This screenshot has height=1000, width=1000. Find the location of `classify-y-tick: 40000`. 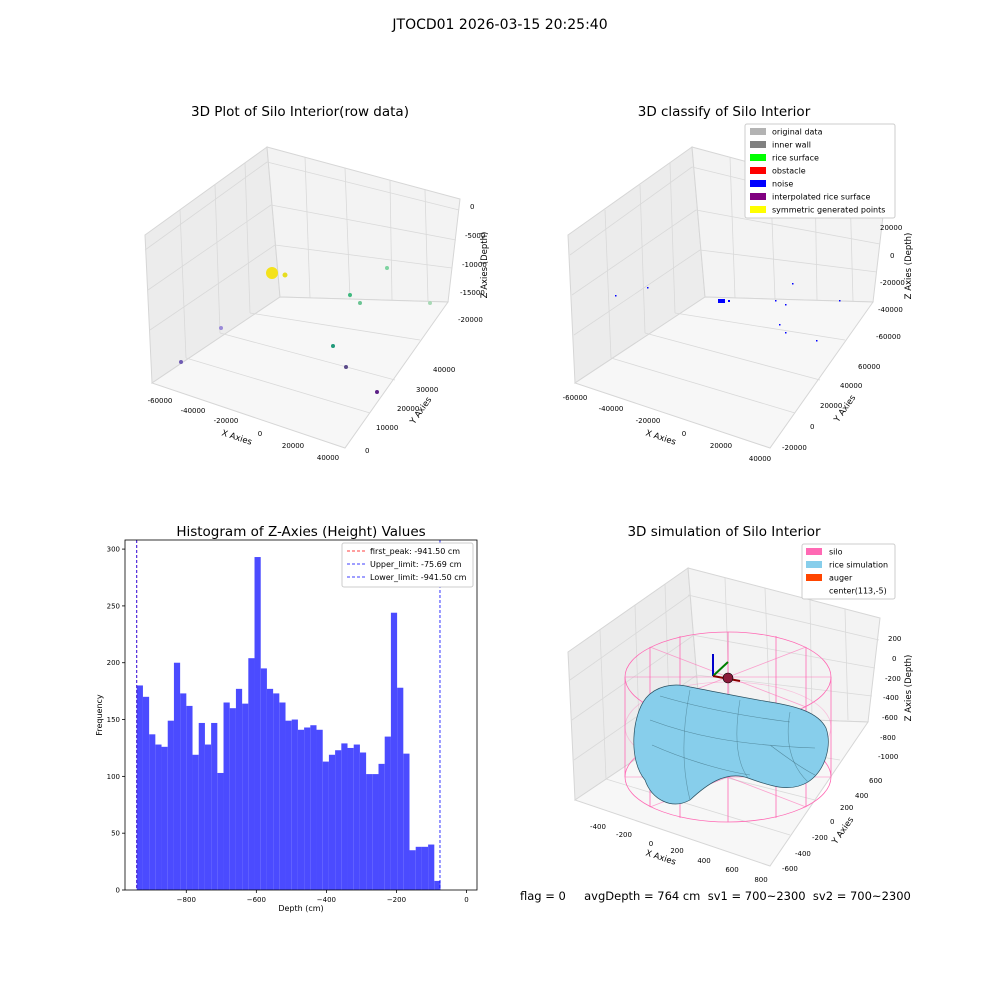

classify-y-tick: 40000 is located at coordinates (851, 386).